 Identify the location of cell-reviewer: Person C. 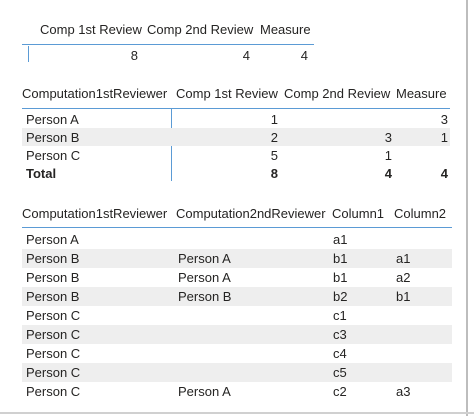
(53, 155).